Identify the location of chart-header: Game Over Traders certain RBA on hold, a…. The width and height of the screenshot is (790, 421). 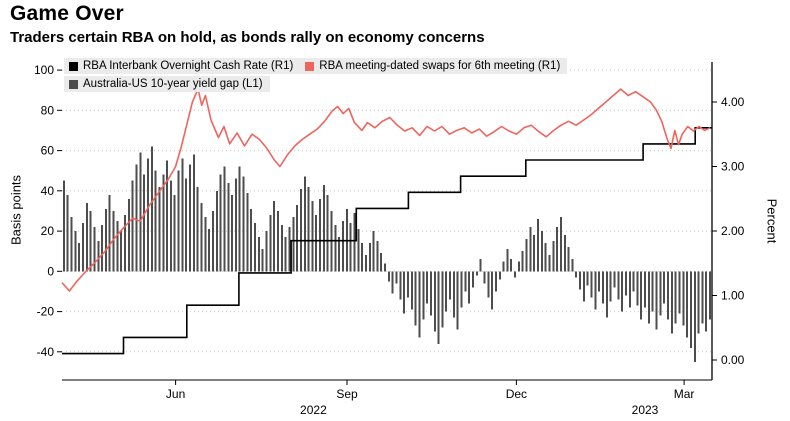
(247, 24).